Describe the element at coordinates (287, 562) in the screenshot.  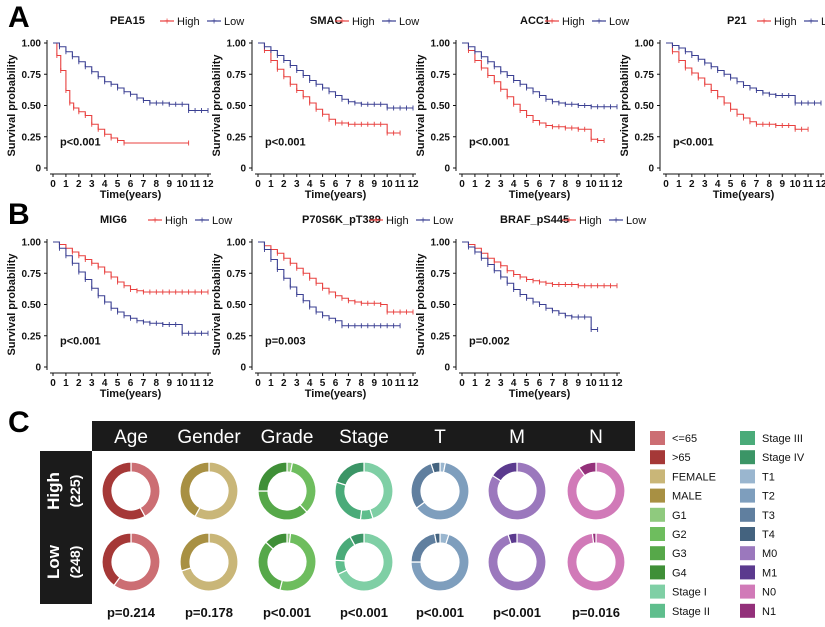
I see `donut-low-grade` at that location.